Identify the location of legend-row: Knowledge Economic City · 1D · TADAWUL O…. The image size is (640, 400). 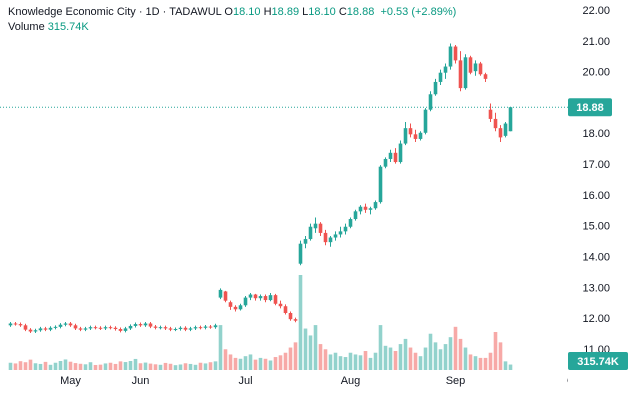
(232, 12).